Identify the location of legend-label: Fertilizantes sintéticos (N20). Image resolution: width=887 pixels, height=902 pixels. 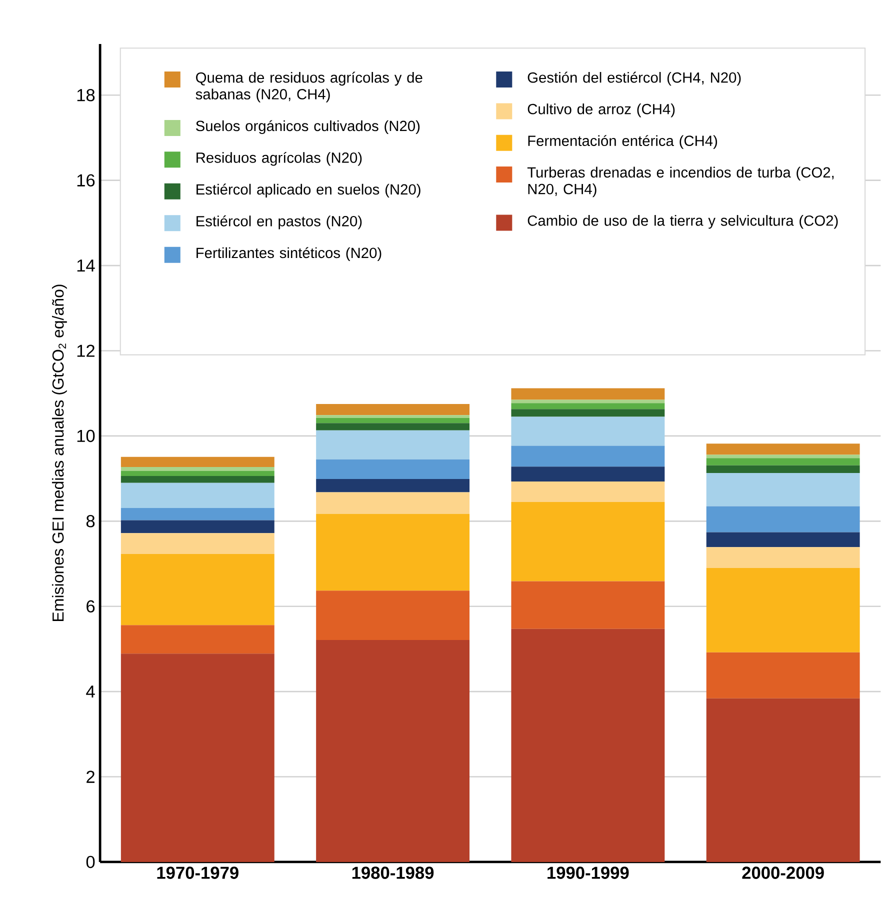
(289, 254).